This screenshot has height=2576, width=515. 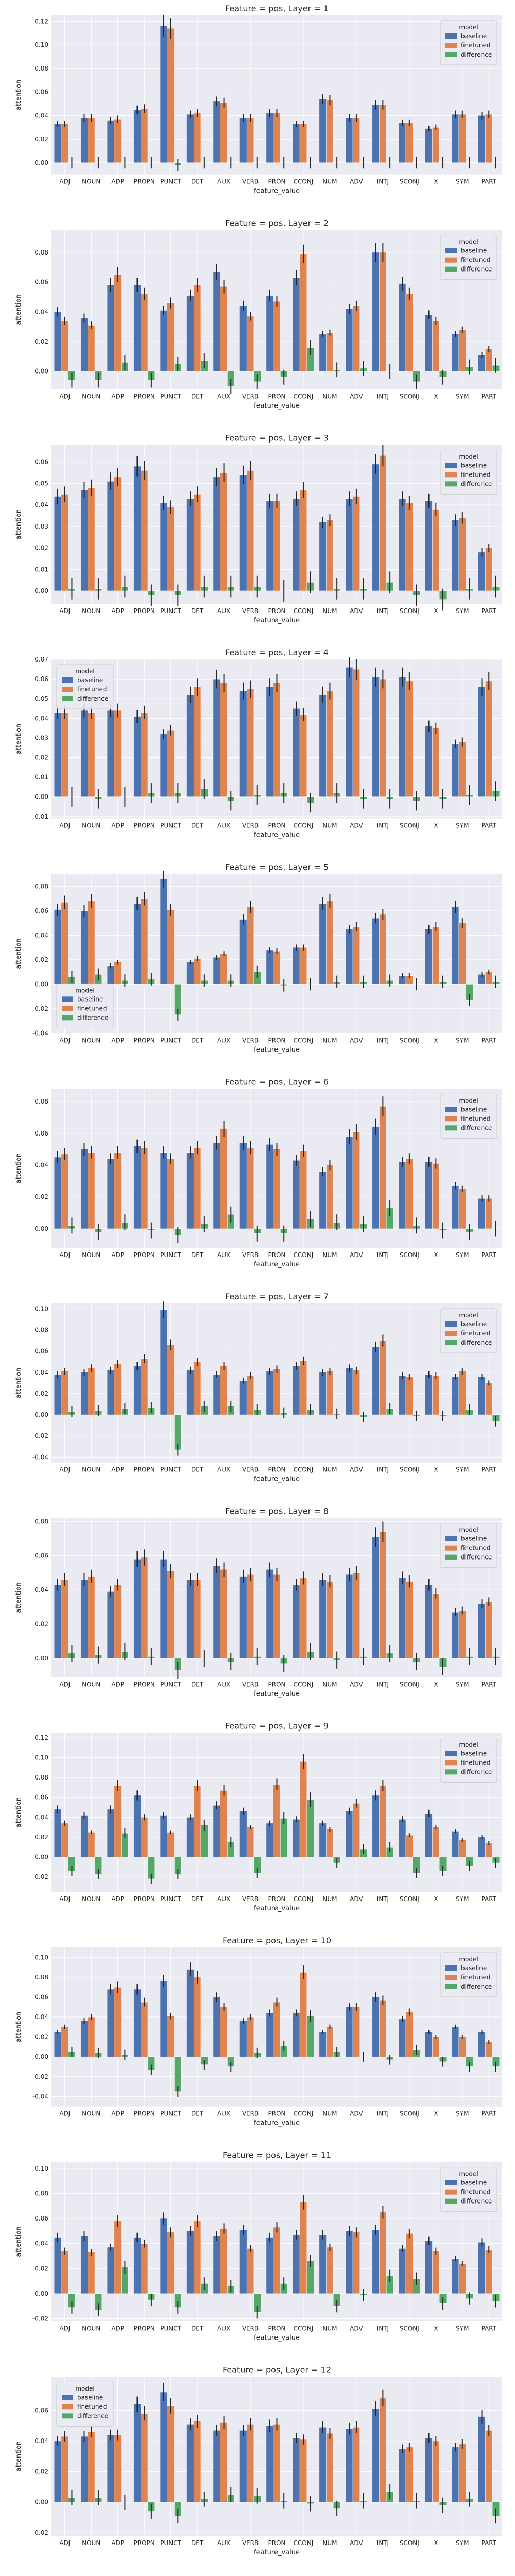 I want to click on x-tick-label: ADJ, so click(x=64, y=611).